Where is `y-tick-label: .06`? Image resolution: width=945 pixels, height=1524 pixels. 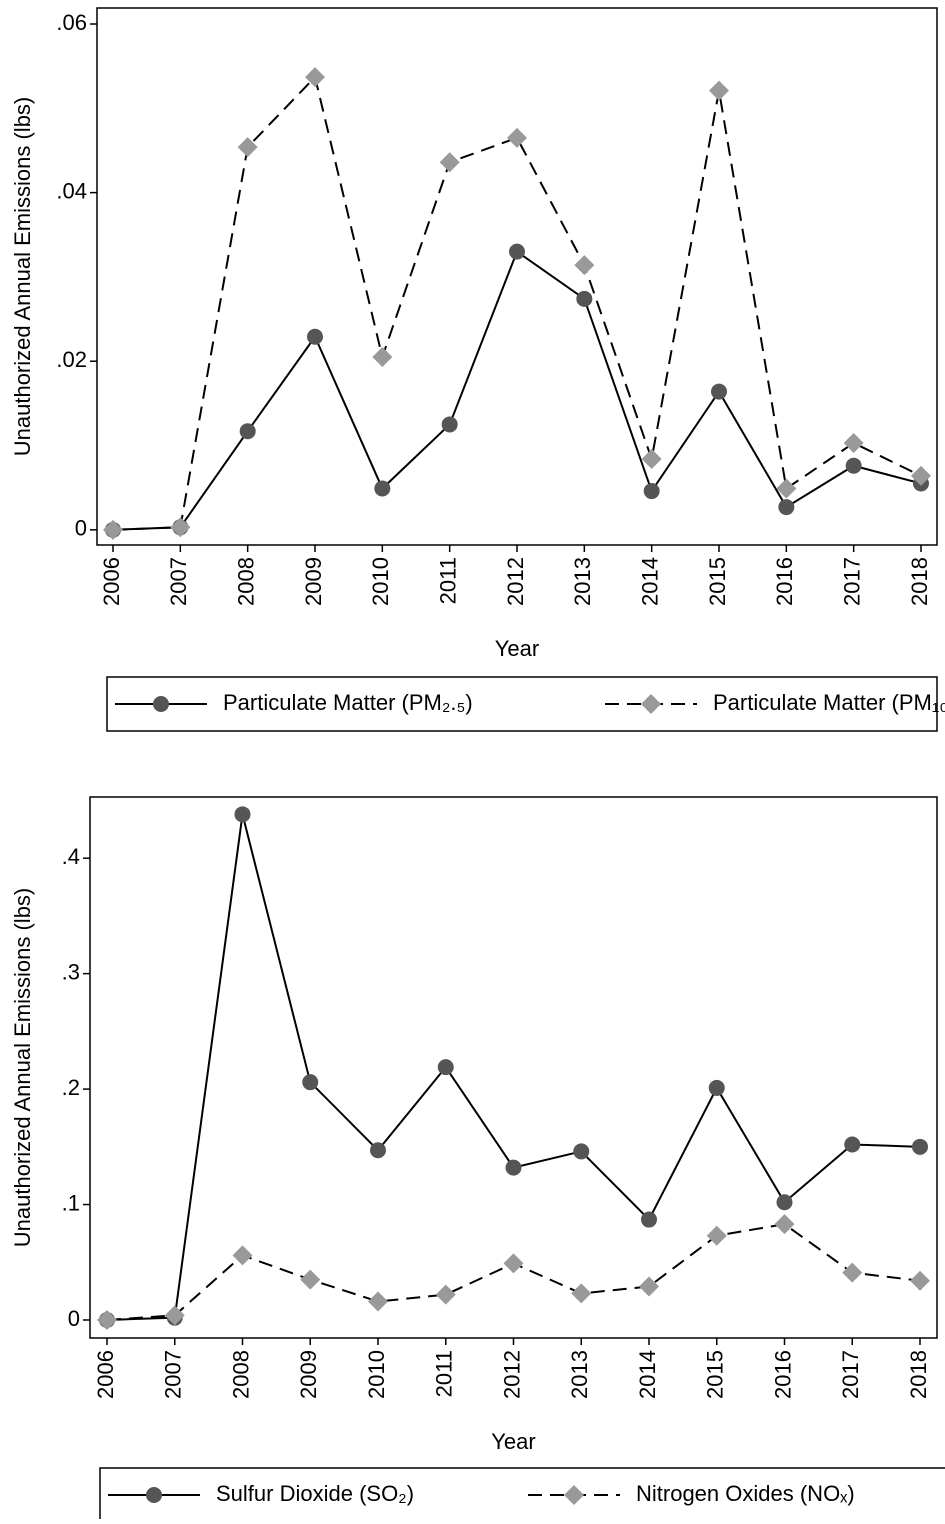
y-tick-label: .06 is located at coordinates (71, 22).